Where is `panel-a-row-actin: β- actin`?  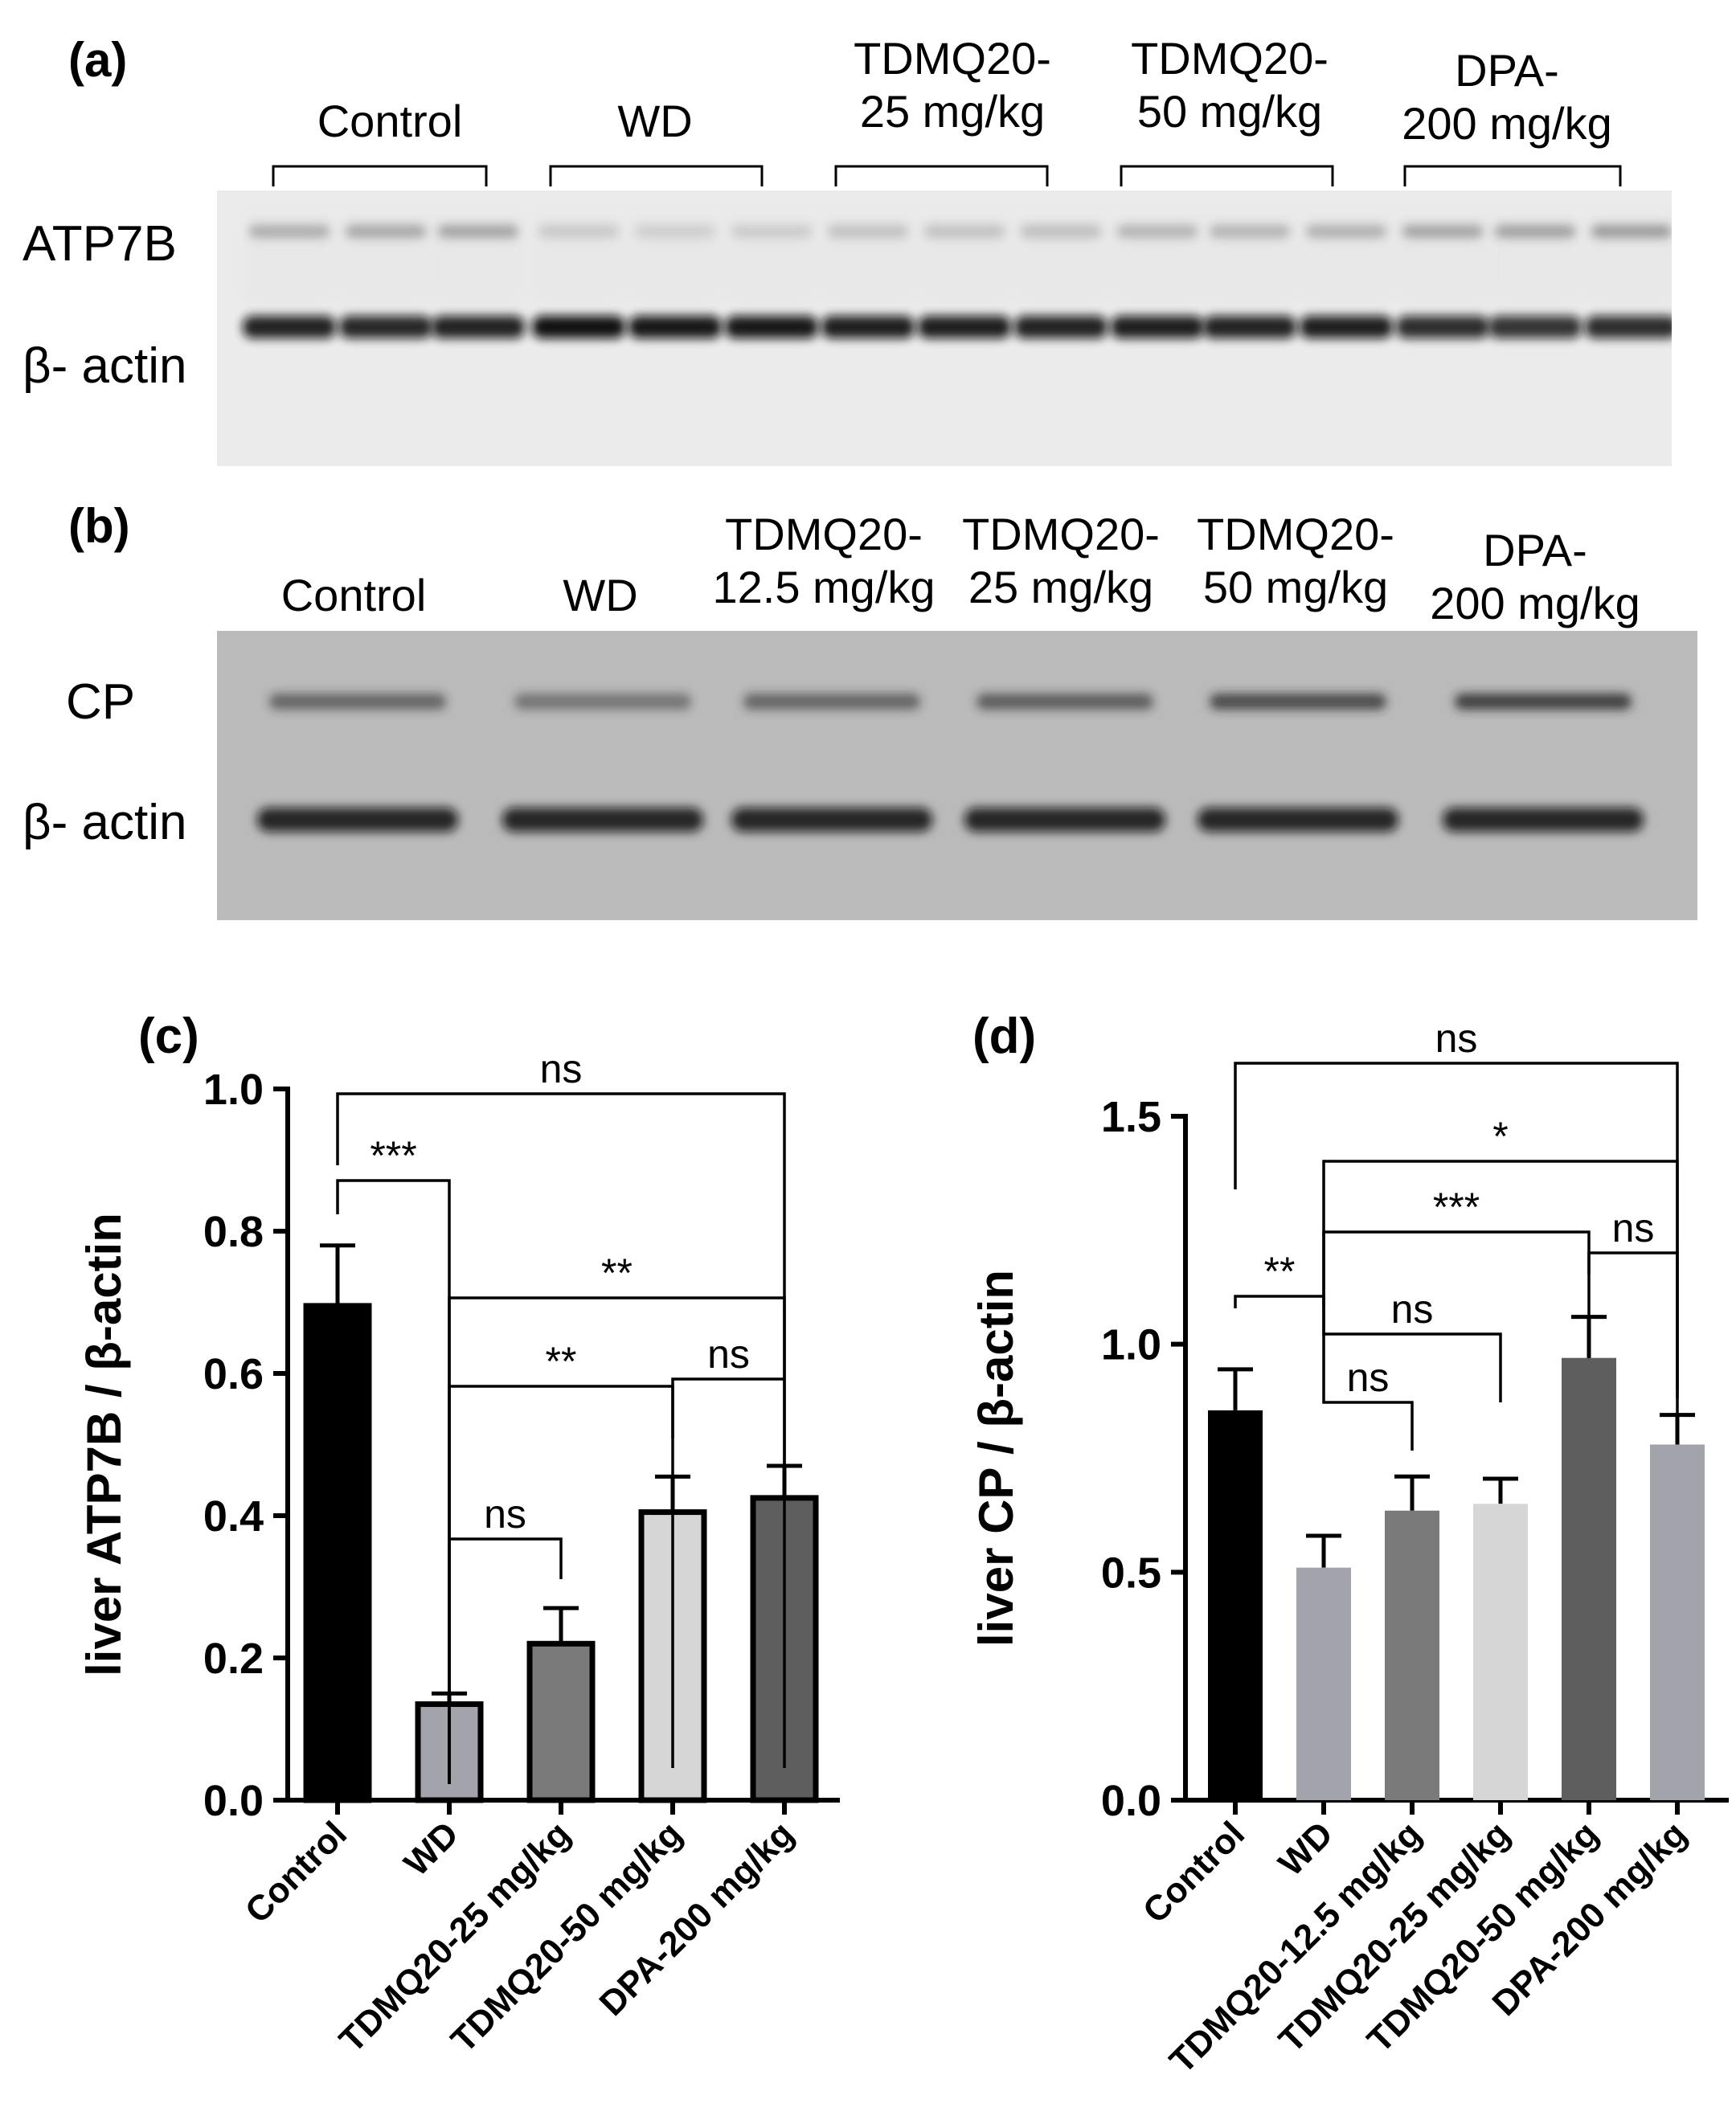
panel-a-row-actin: β- actin is located at coordinates (105, 366).